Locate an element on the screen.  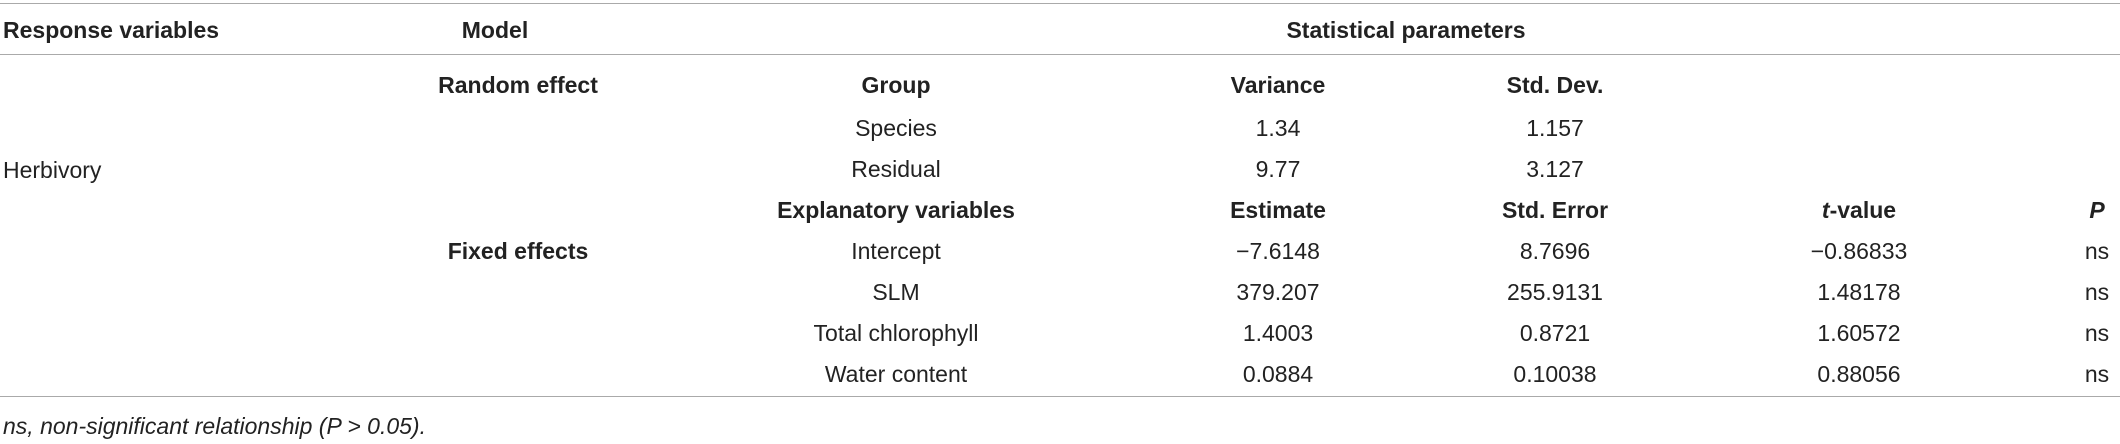
header-rule is located at coordinates (1060, 54).